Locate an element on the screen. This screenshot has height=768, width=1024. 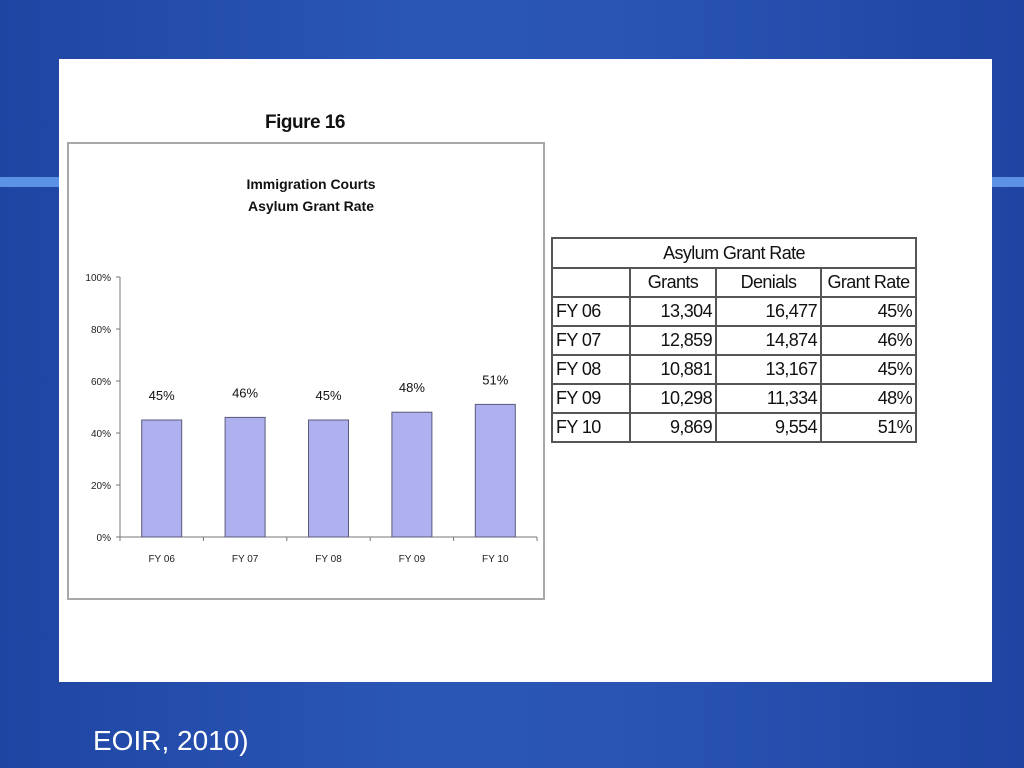
table-row: FY 06 13,304 16,477 45% is located at coordinates (734, 311).